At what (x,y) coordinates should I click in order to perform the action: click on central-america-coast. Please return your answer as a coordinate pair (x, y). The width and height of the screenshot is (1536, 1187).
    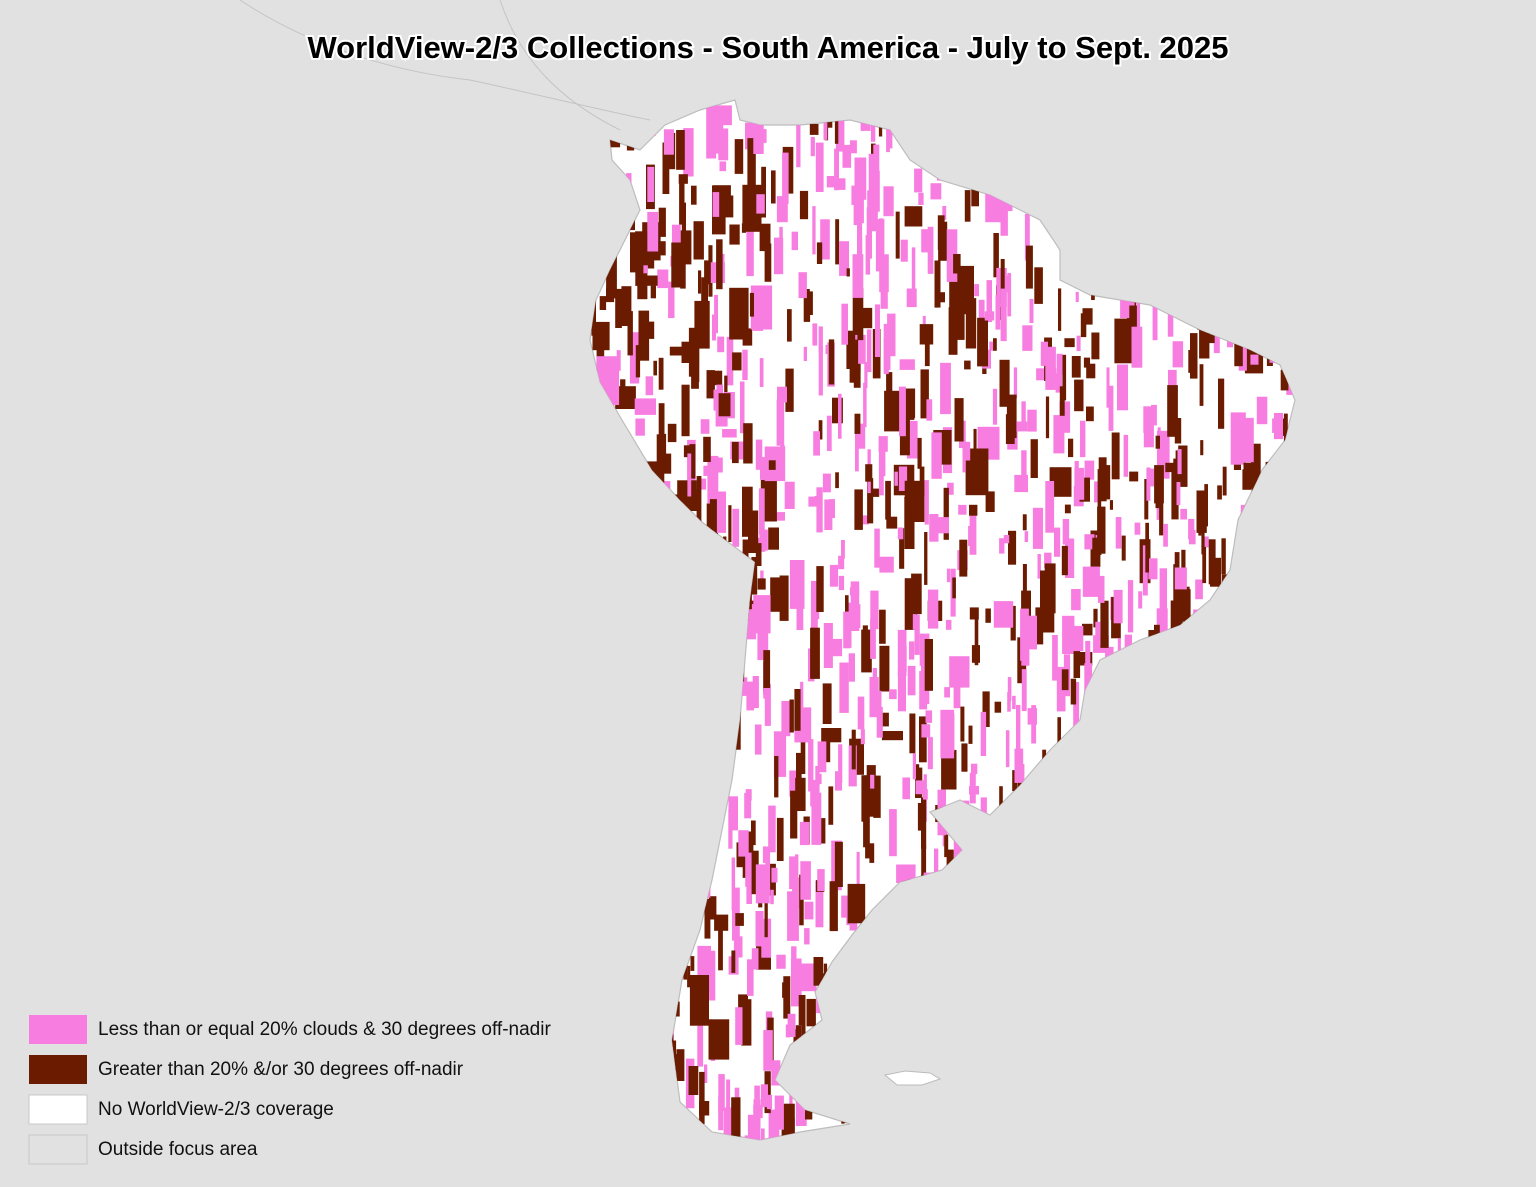
    Looking at the image, I should click on (560, 65).